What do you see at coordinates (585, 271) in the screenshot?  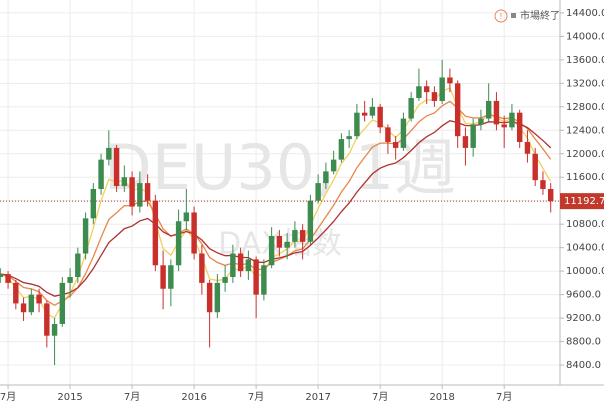 I see `y-tick-label: 10000.0` at bounding box center [585, 271].